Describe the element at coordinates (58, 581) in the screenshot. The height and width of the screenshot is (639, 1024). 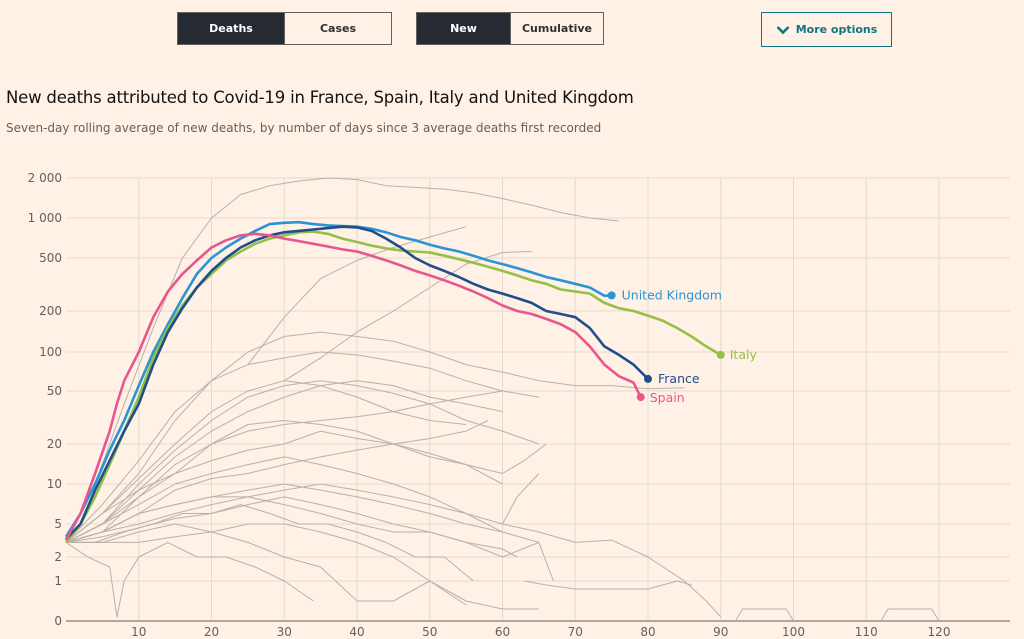
I see `y-tick-label: 1` at that location.